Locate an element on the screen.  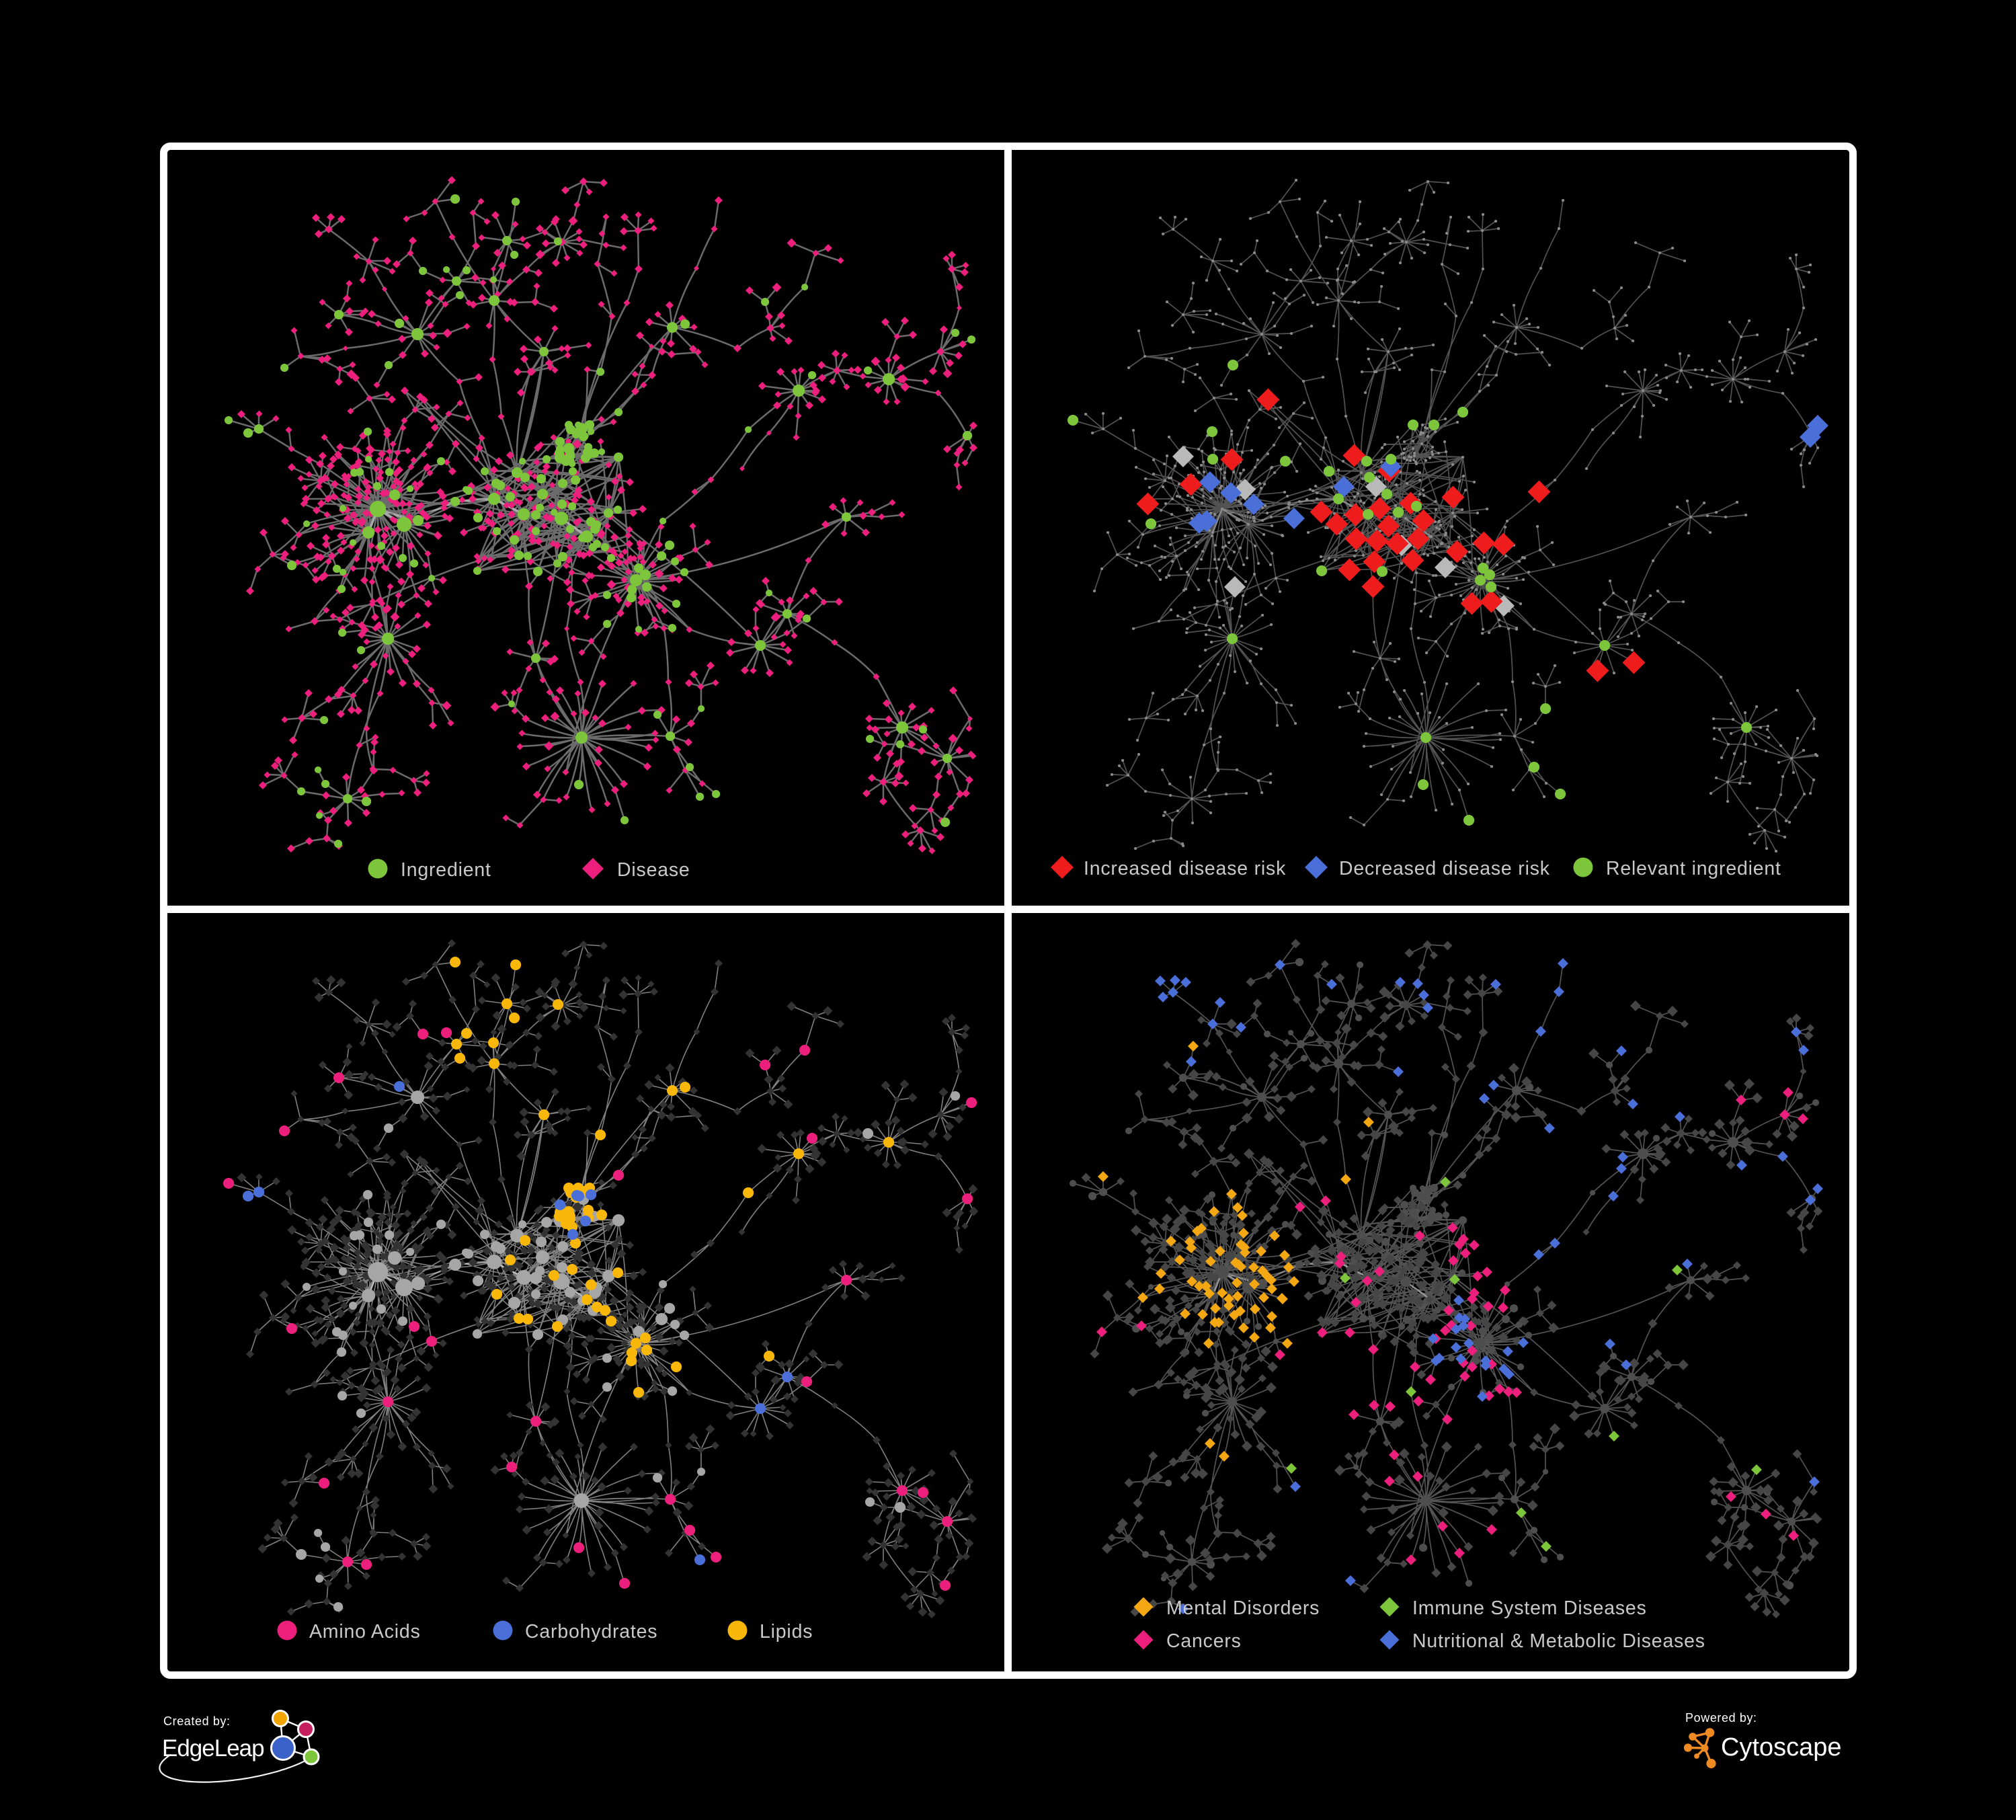
svg-text: Cancers is located at coordinates (1204, 1641).